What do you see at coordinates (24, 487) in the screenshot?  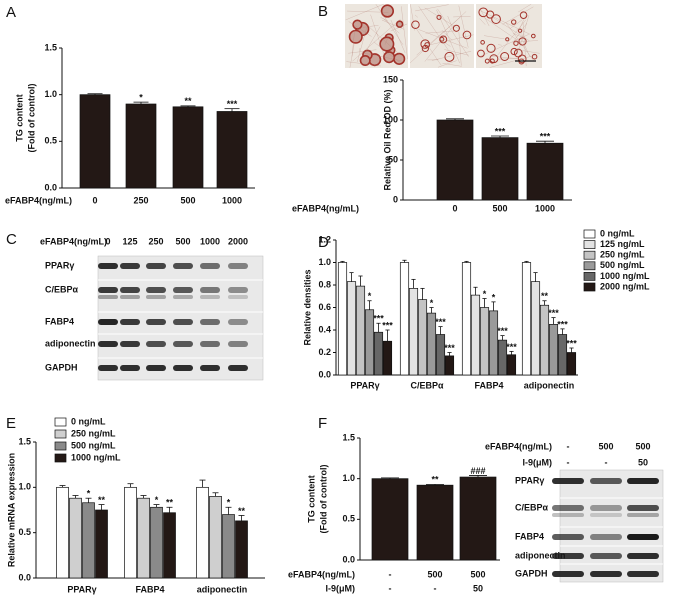 I see `y-tick-label: 1.0` at bounding box center [24, 487].